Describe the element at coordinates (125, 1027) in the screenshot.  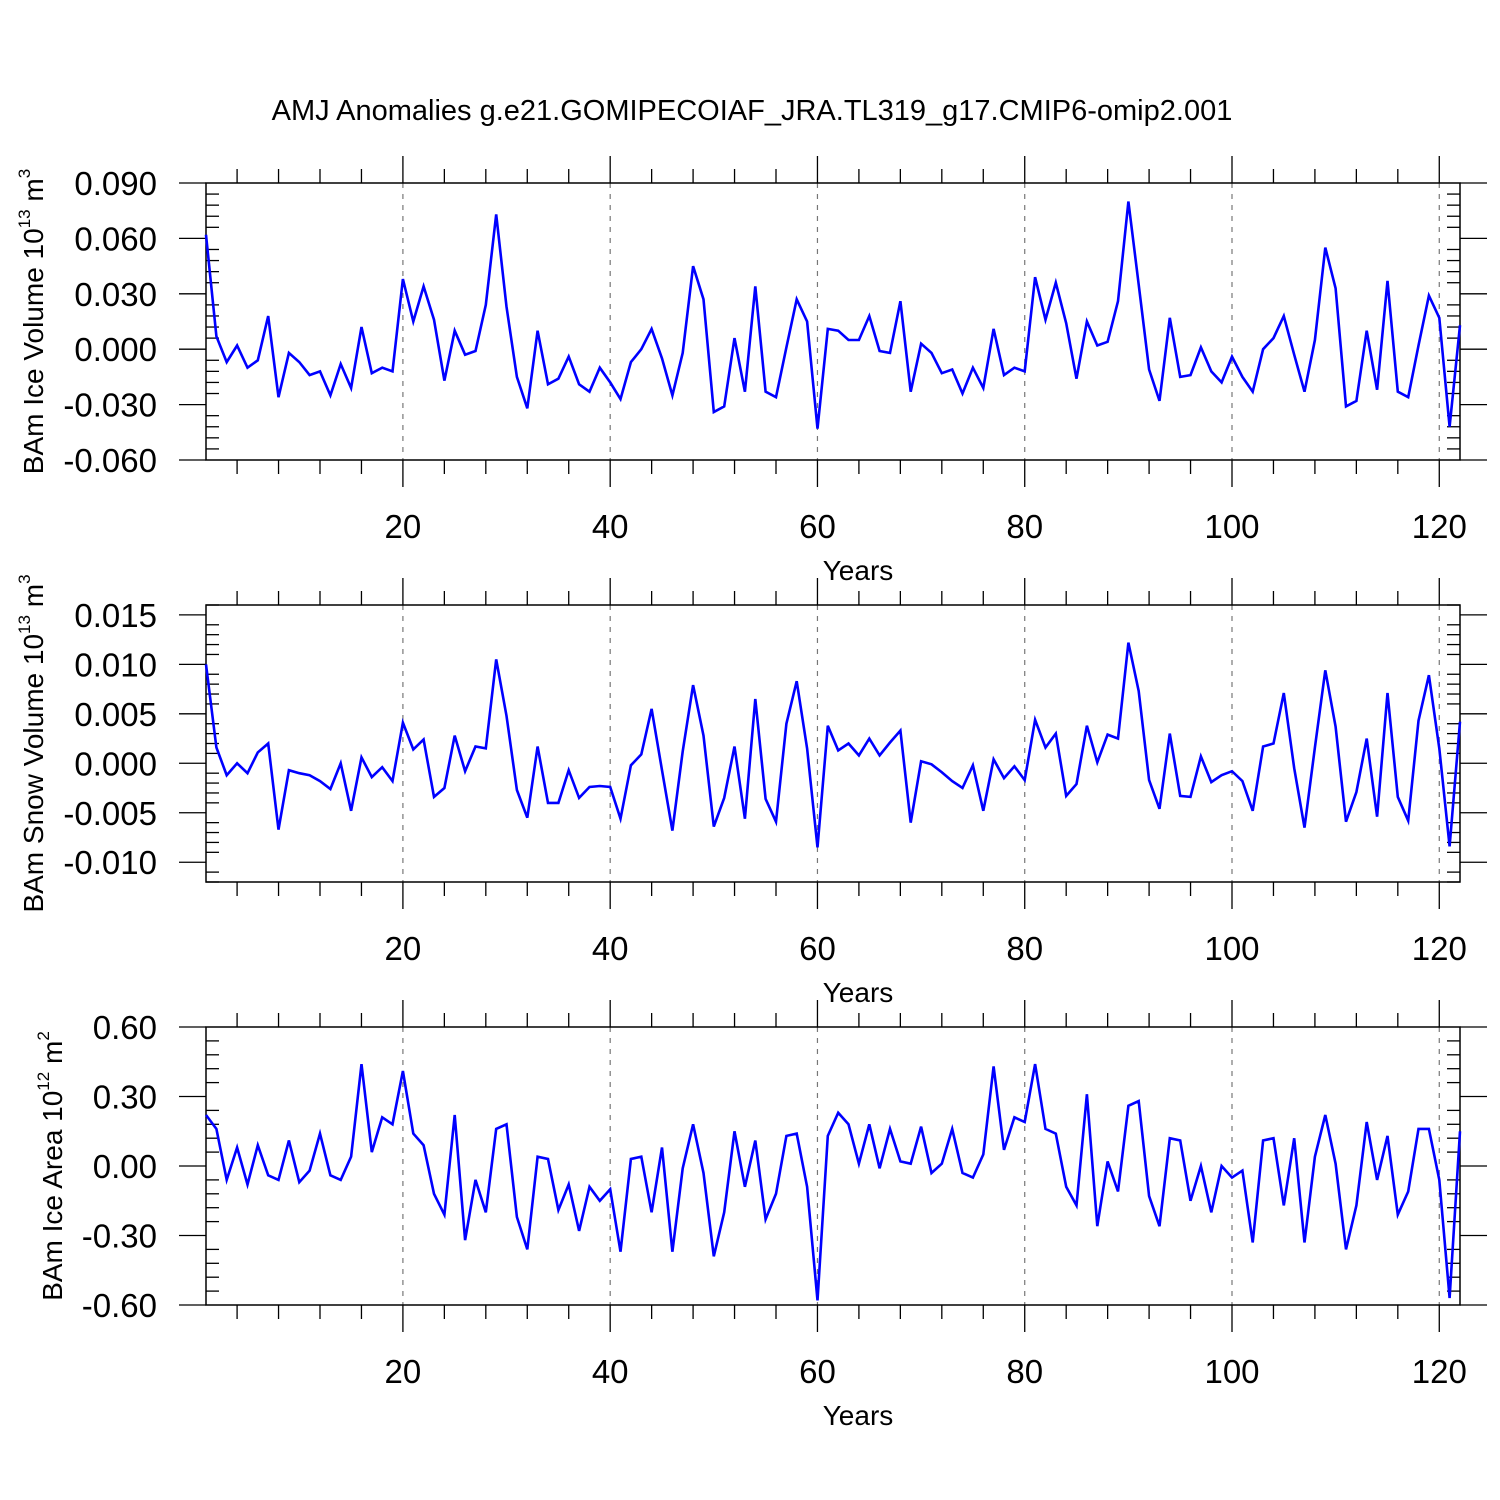
I see `y-tick-label: 0.60` at that location.